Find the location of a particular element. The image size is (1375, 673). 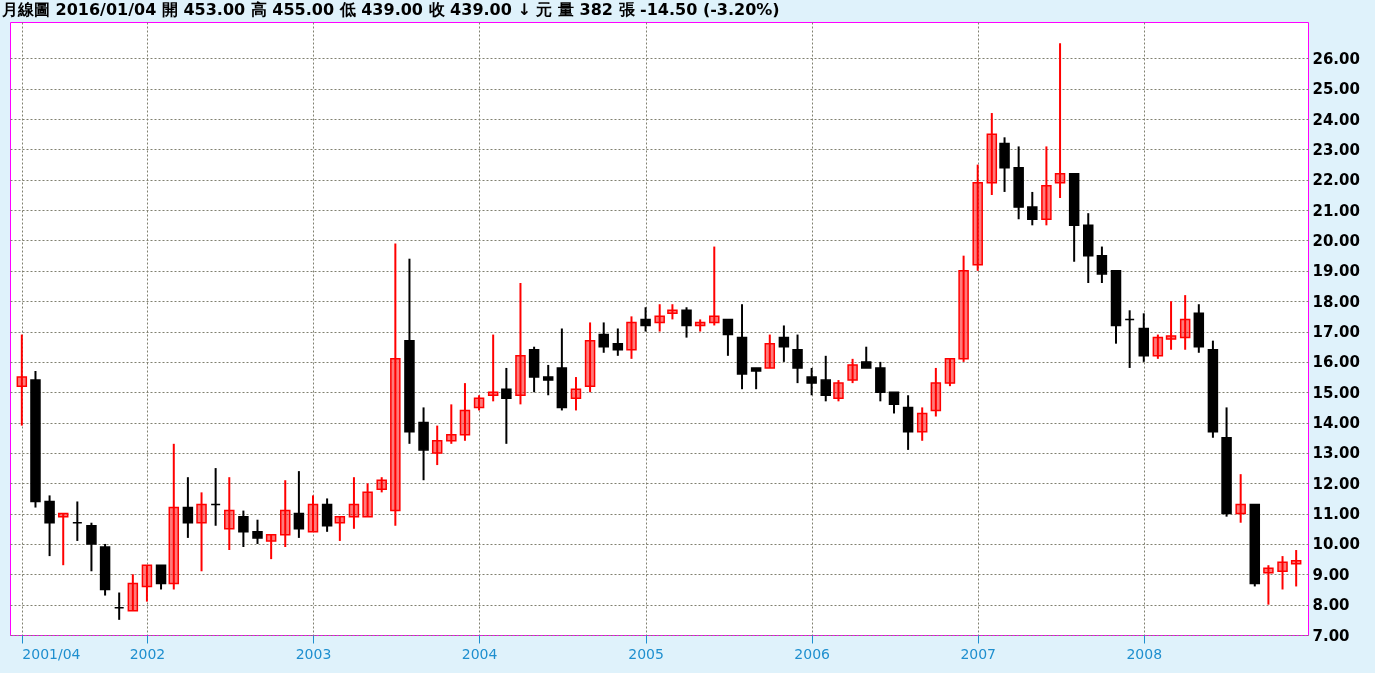

y-tick-label: 25.00 is located at coordinates (1336, 89).